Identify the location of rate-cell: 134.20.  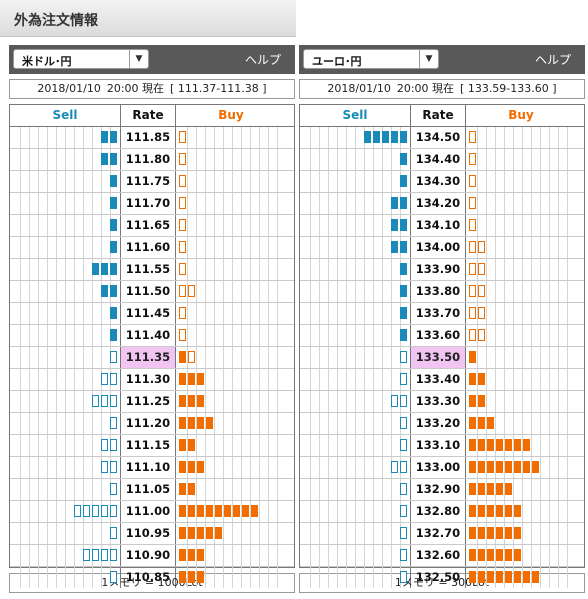
(438, 203).